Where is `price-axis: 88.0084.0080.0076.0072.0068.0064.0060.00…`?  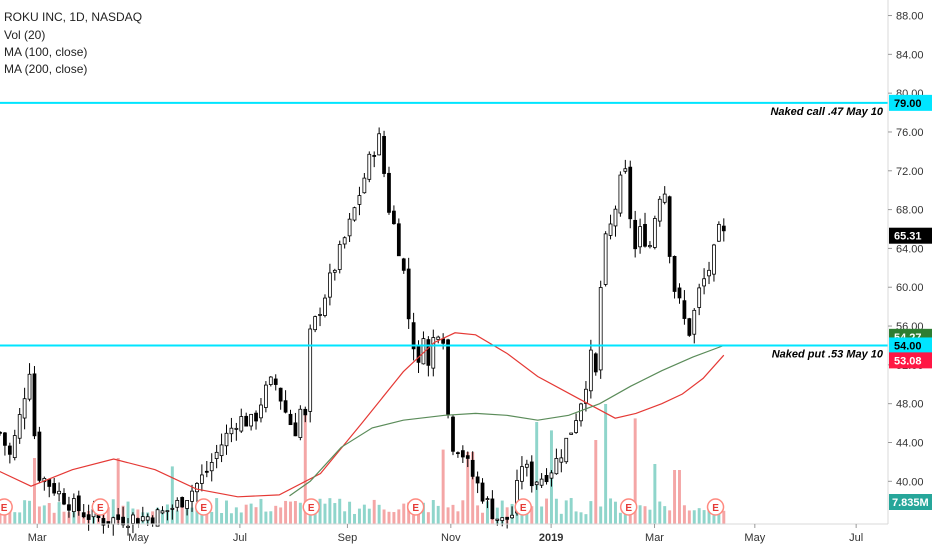 price-axis: 88.0084.0080.0076.0072.0068.0064.0060.00… is located at coordinates (906, 250).